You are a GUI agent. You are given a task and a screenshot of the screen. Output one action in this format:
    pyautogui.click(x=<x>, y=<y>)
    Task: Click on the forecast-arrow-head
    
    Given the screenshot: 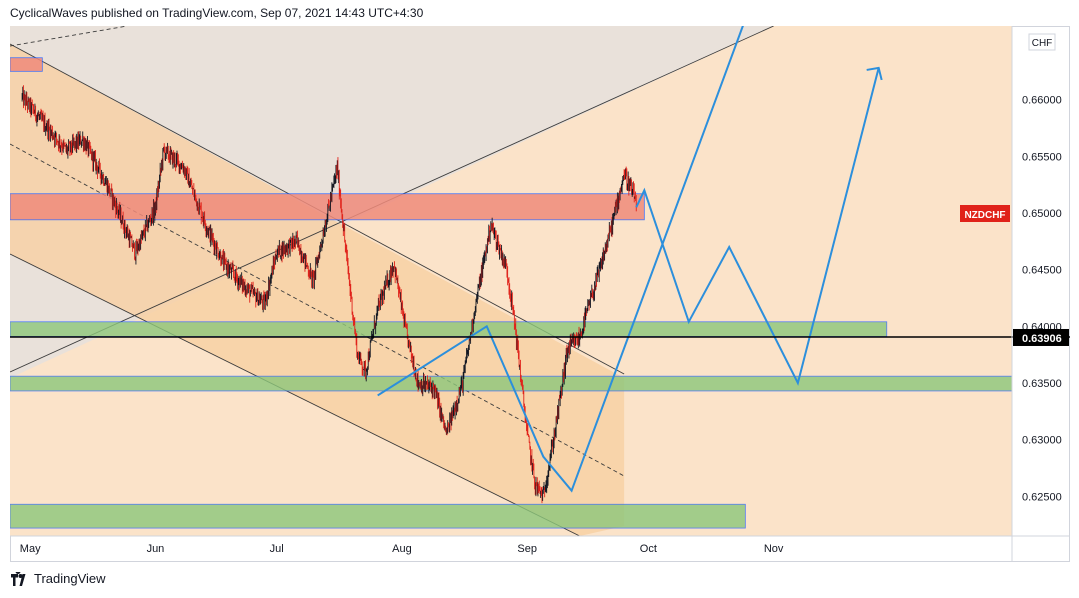 What is the action you would take?
    pyautogui.click(x=874, y=73)
    